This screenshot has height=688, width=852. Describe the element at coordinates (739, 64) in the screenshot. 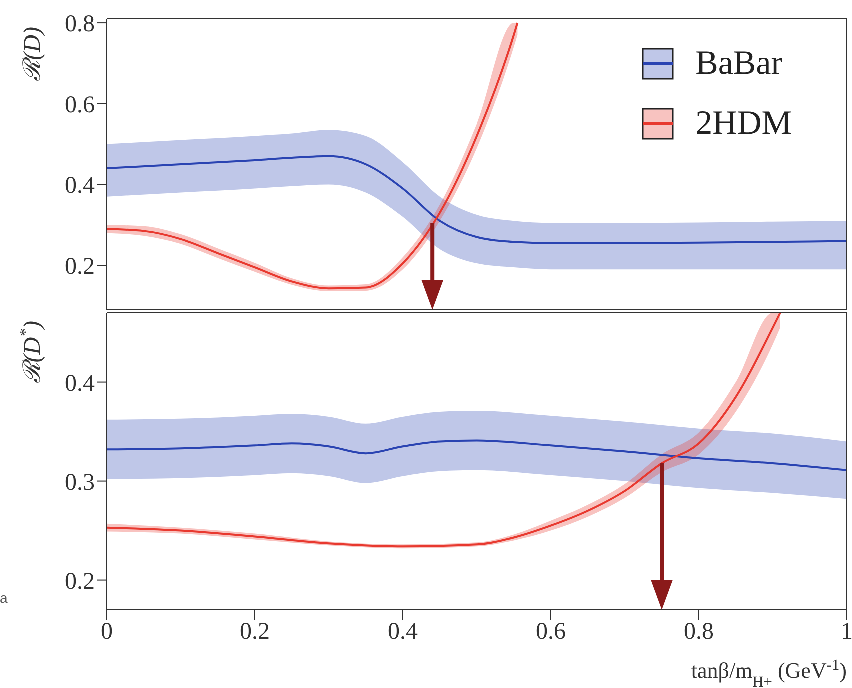

I see `legend-label: BaBar` at that location.